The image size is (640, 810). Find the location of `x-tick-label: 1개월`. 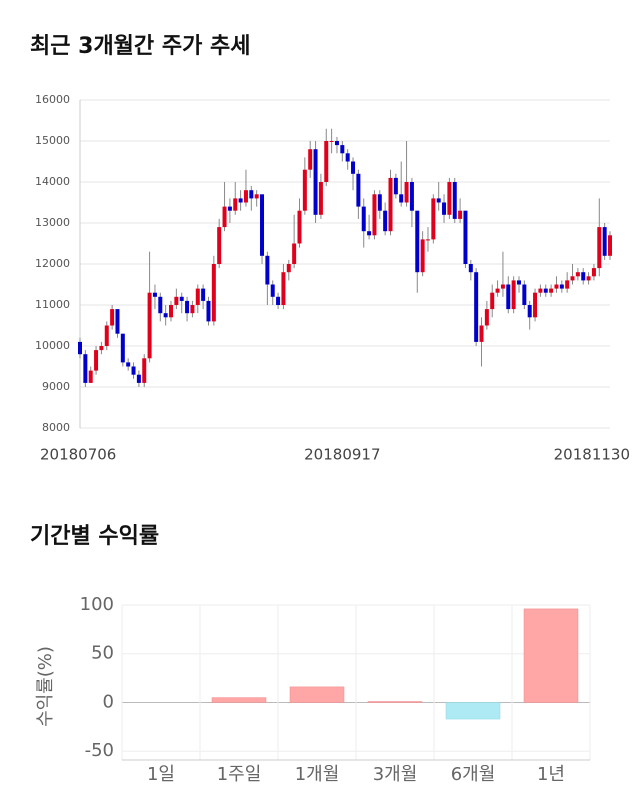

x-tick-label: 1개월 is located at coordinates (317, 774).